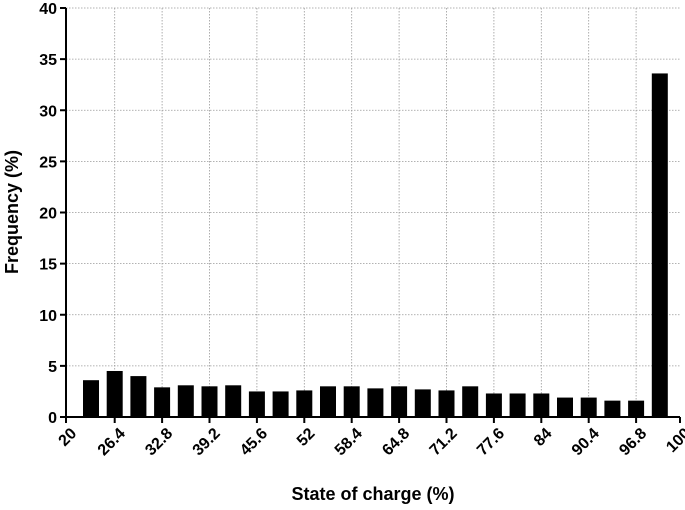 The height and width of the screenshot is (510, 685). I want to click on x-tick-label: 39.2, so click(207, 442).